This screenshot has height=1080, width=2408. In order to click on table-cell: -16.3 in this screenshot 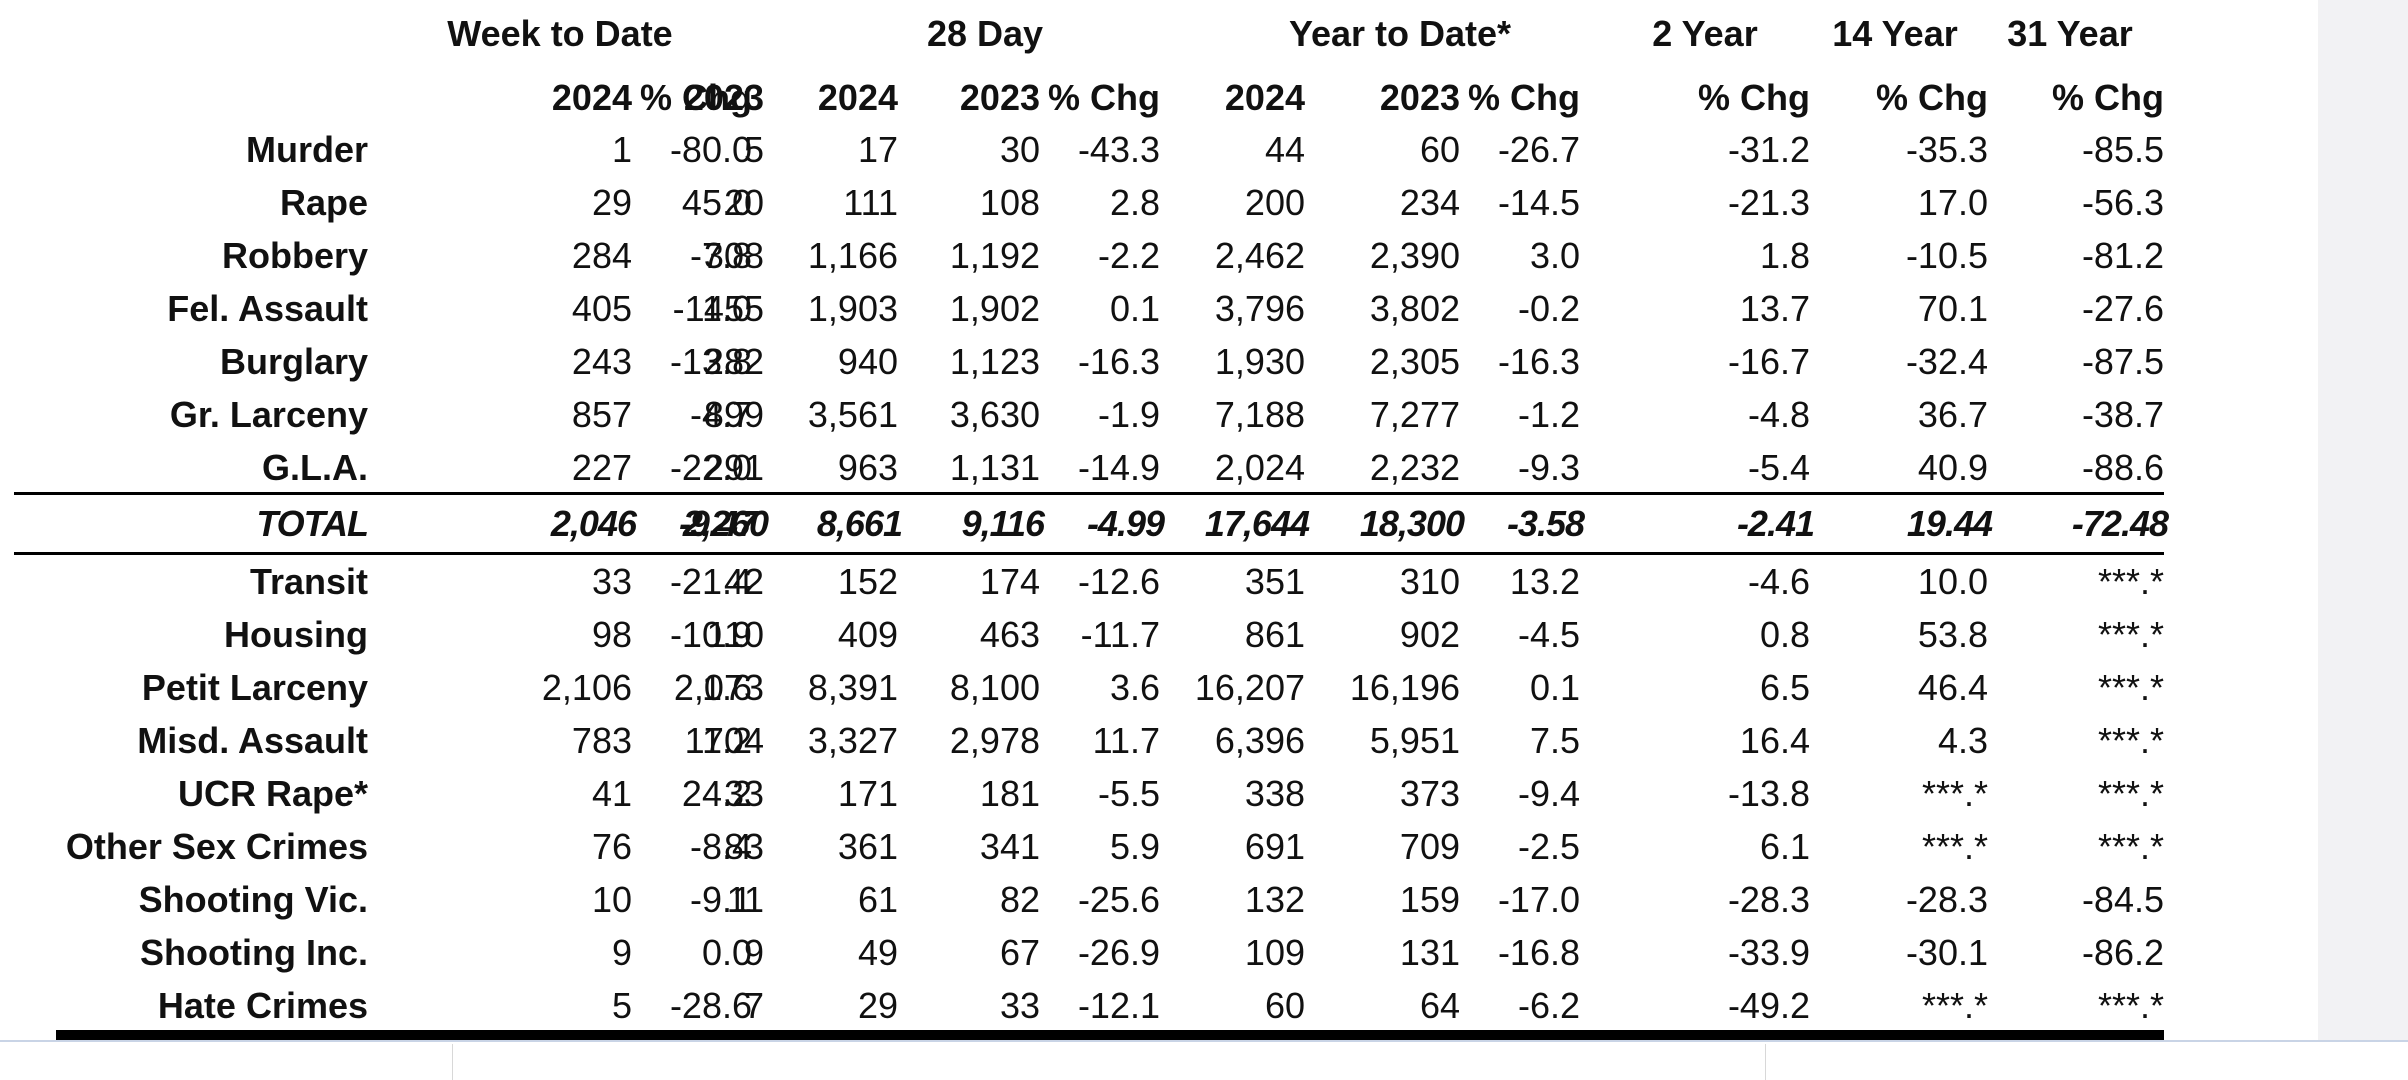, I will do `click(1538, 361)`.